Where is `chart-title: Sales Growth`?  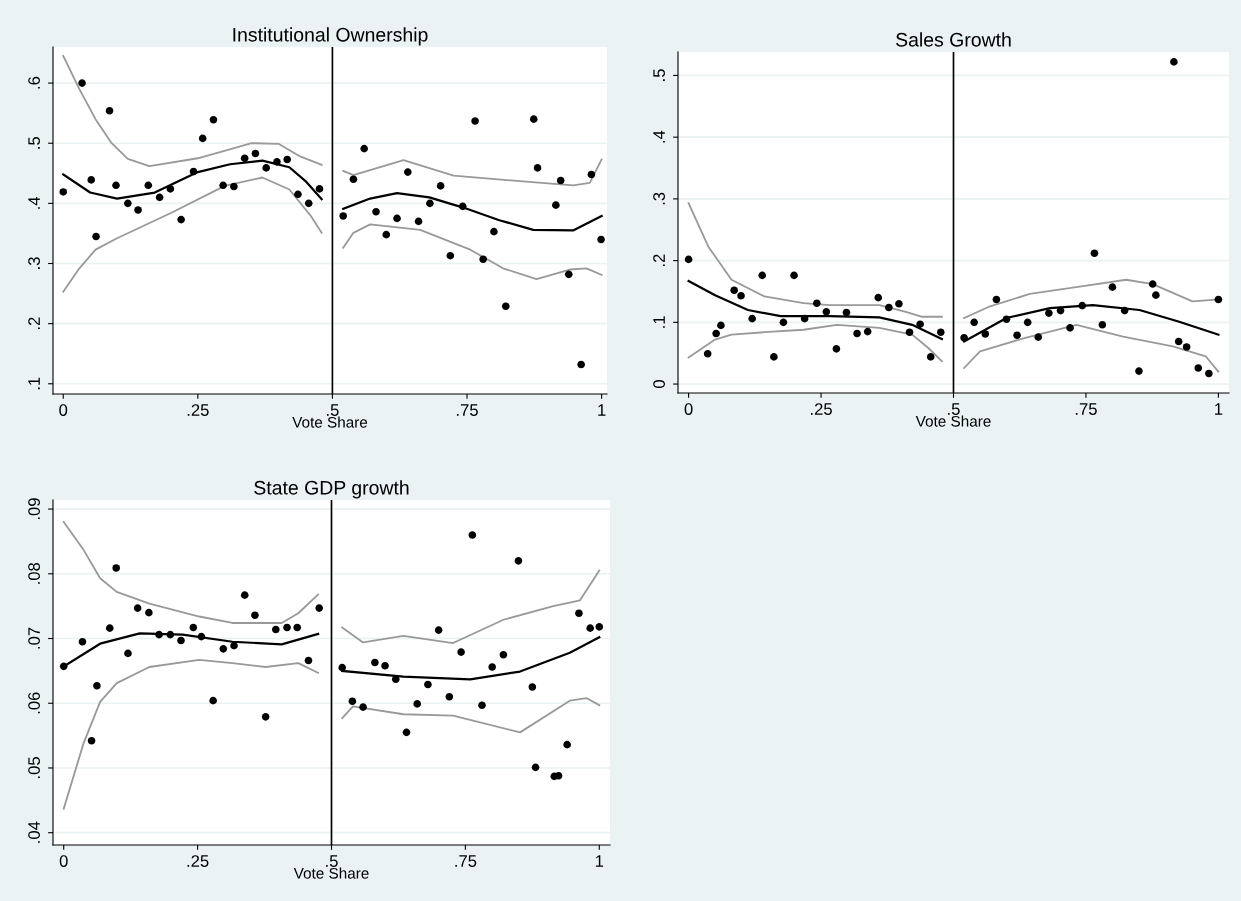
chart-title: Sales Growth is located at coordinates (953, 39).